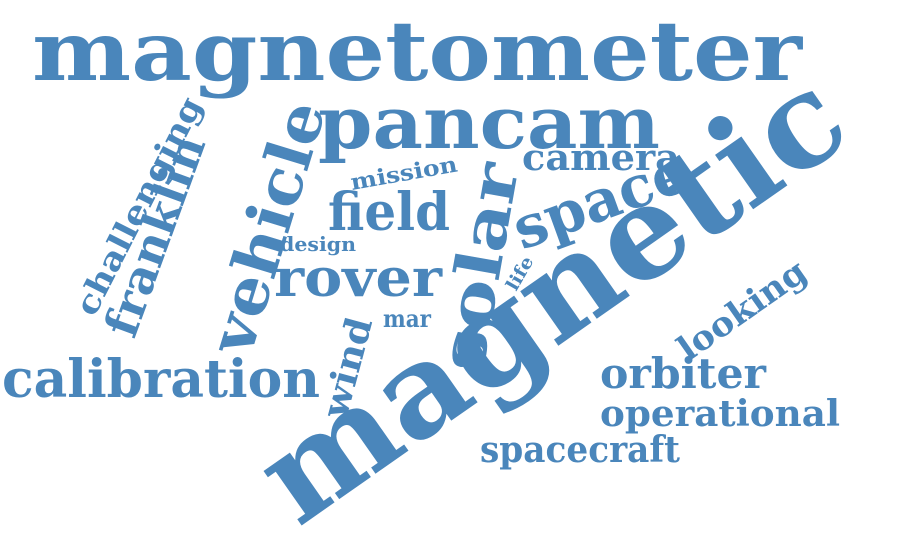 The height and width of the screenshot is (547, 900). Describe the element at coordinates (407, 318) in the screenshot. I see `word-mar: mar` at that location.